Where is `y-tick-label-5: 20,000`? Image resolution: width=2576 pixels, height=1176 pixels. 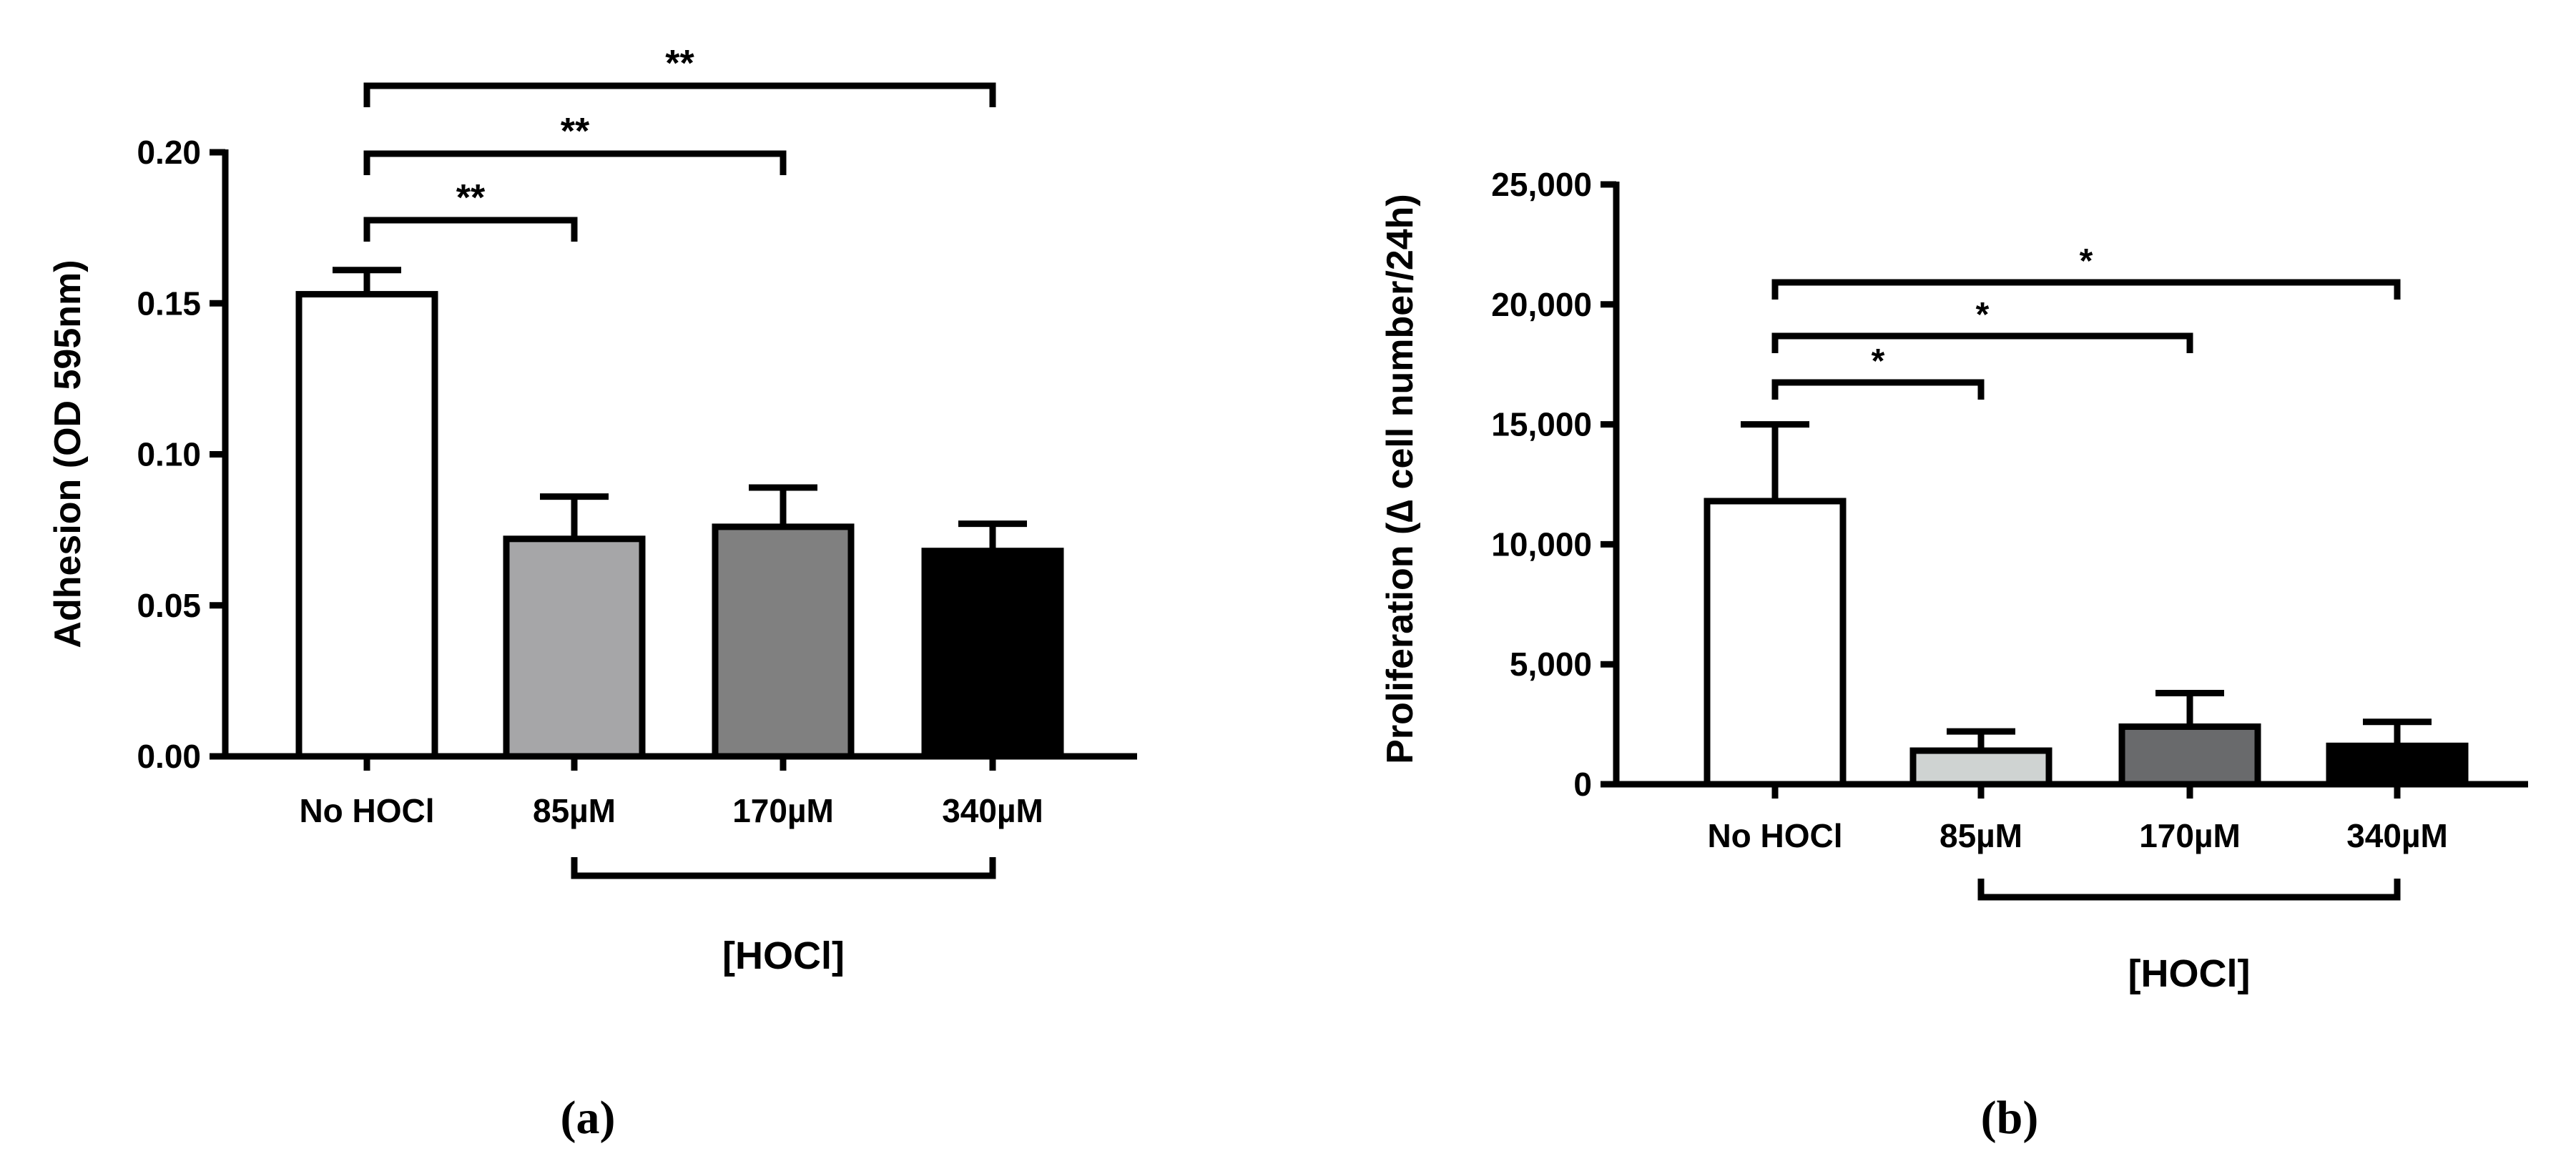
y-tick-label-5: 20,000 is located at coordinates (1542, 304).